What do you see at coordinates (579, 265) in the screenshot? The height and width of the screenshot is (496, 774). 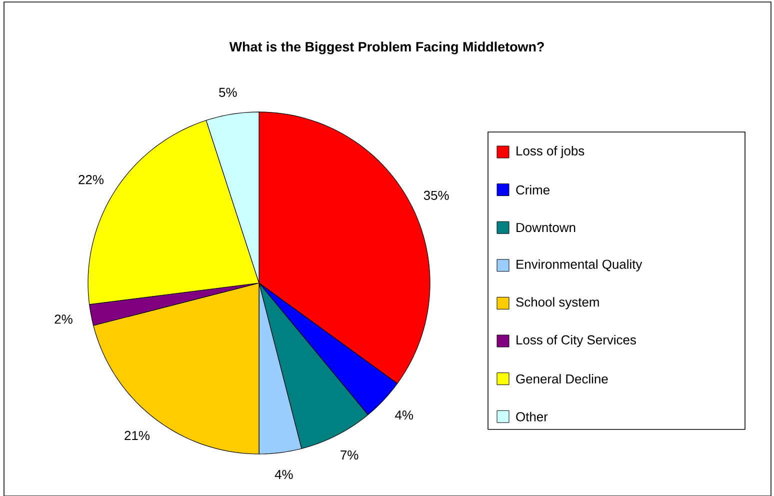 I see `legend-label: Environmental Quality` at bounding box center [579, 265].